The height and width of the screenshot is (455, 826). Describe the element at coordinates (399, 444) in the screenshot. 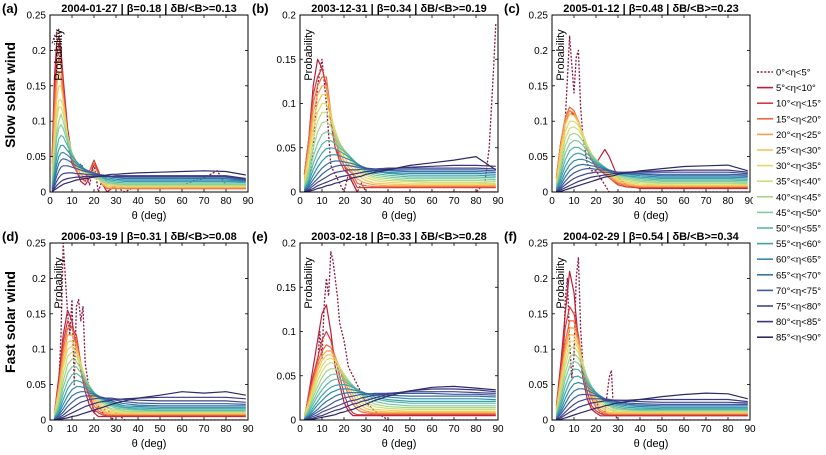

I see `x-axis-label-e: θ (deg)` at that location.